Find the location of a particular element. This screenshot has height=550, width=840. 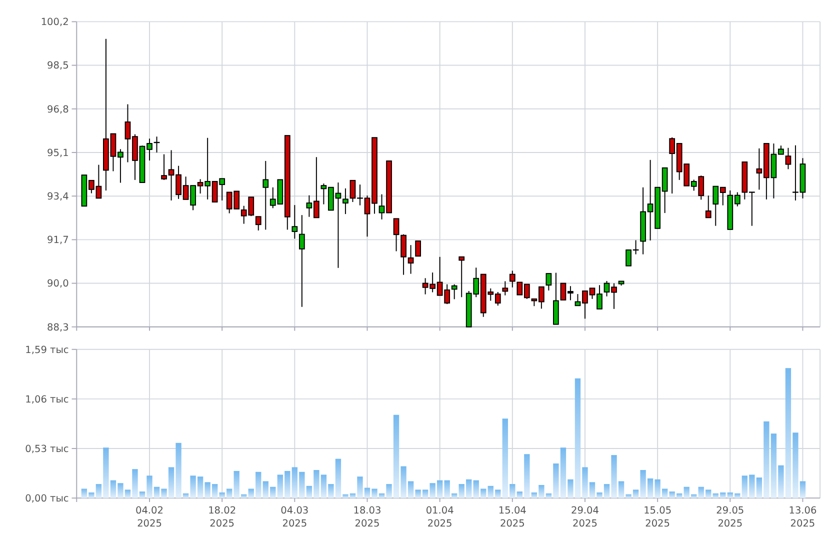

y-tick-label: 100,2 is located at coordinates (54, 22).